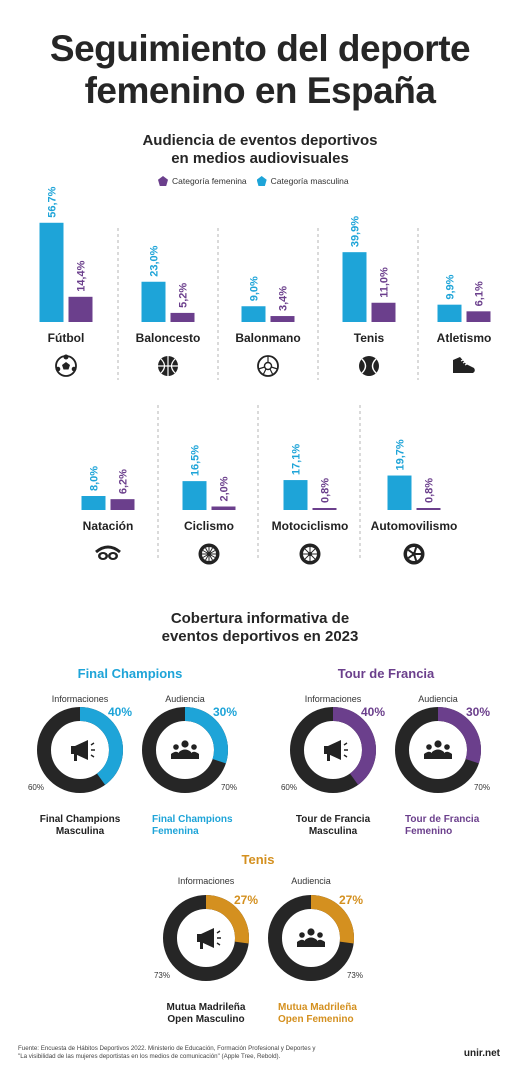  I want to click on legend-item-male: Categoría masculina, so click(302, 181).